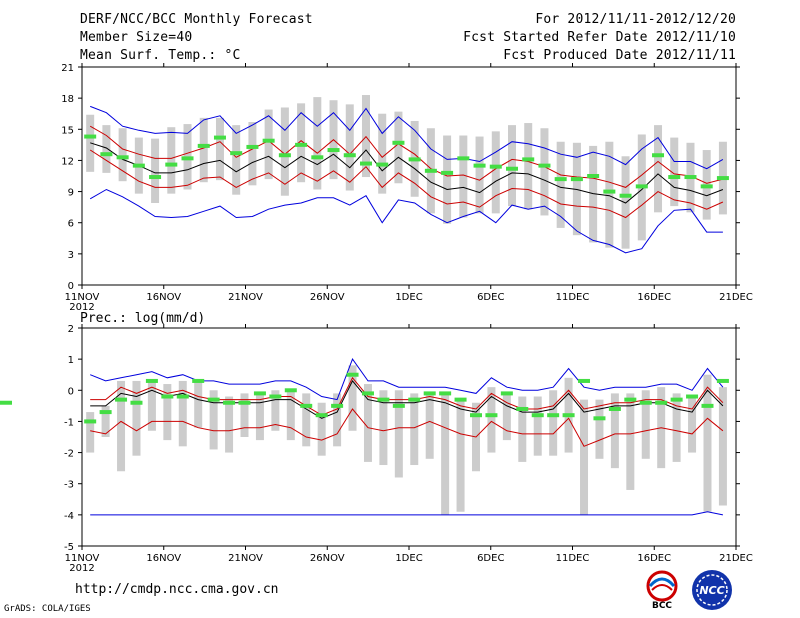 The height and width of the screenshot is (618, 800). What do you see at coordinates (71, 224) in the screenshot?
I see `y-tick-label: 6` at bounding box center [71, 224].